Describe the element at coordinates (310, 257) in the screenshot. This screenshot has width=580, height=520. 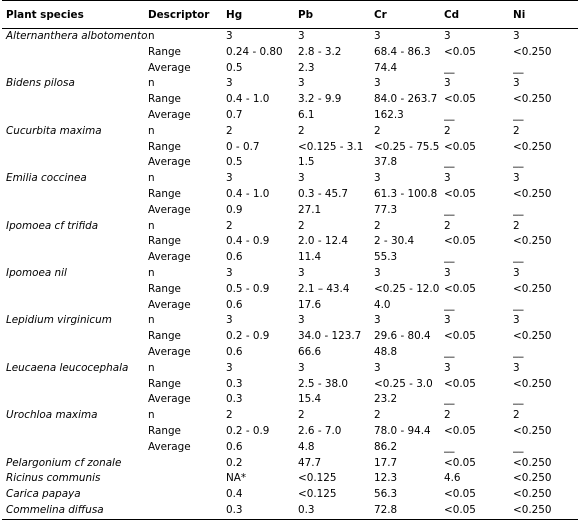
I see `pb-cell: 11.4` at that location.